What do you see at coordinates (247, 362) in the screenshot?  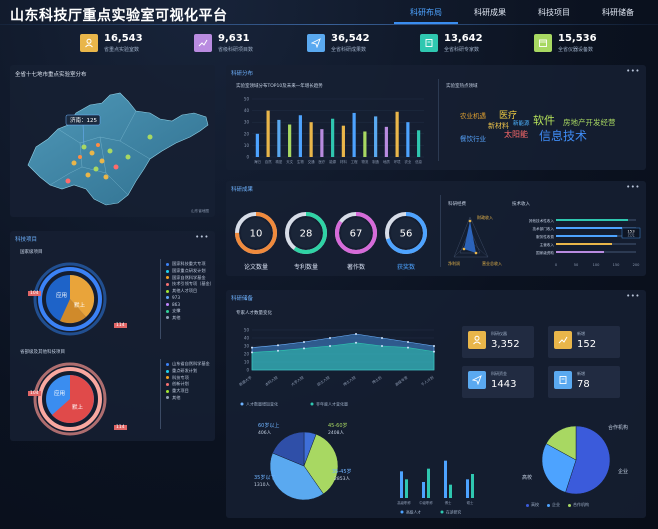 I see `y-tick-label: 10` at bounding box center [247, 362].